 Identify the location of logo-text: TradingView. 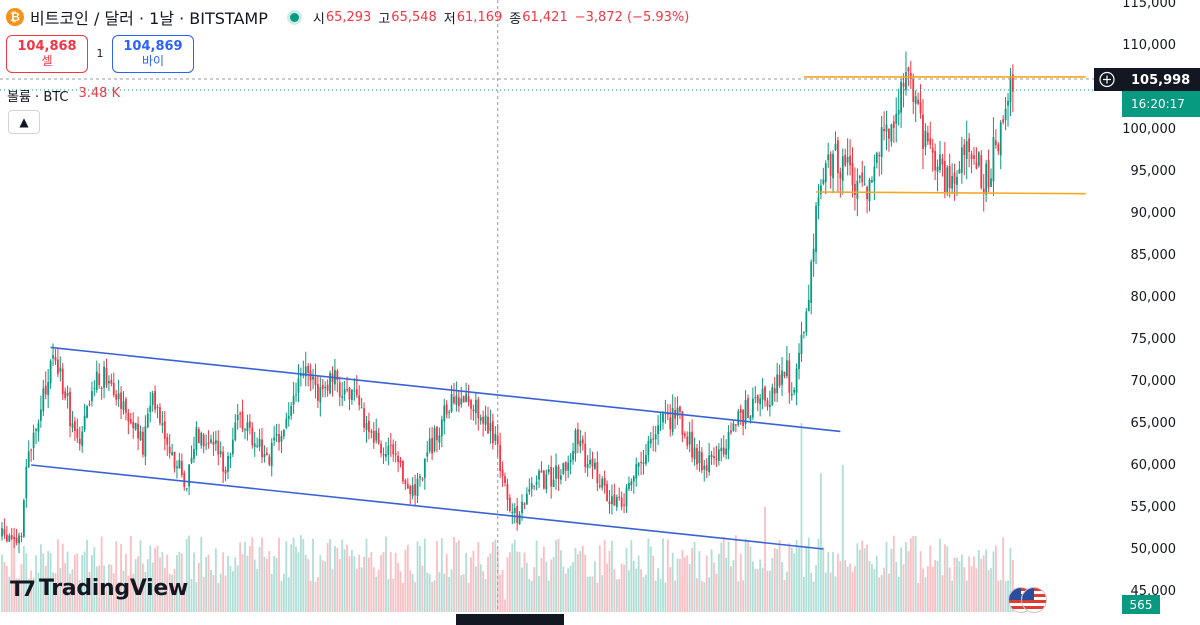
(113, 588).